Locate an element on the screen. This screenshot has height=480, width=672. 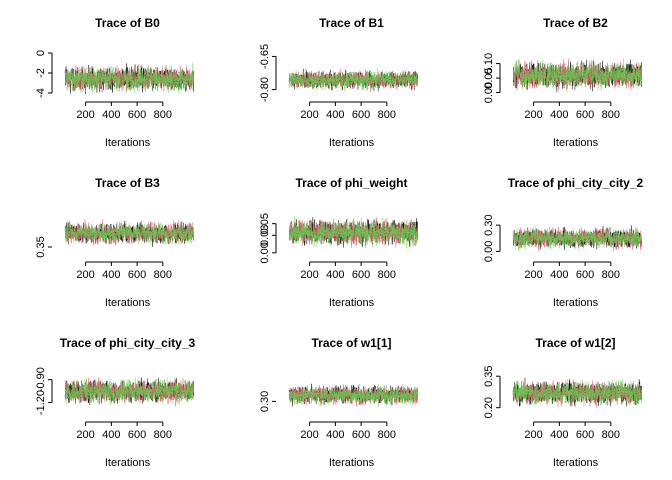
panel-title: Trace of B2 is located at coordinates (575, 23).